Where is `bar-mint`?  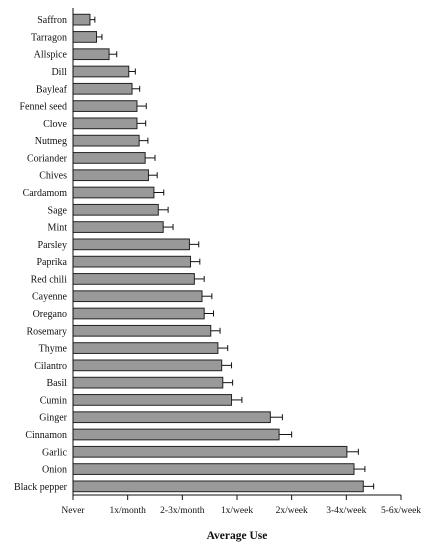
bar-mint is located at coordinates (118, 227).